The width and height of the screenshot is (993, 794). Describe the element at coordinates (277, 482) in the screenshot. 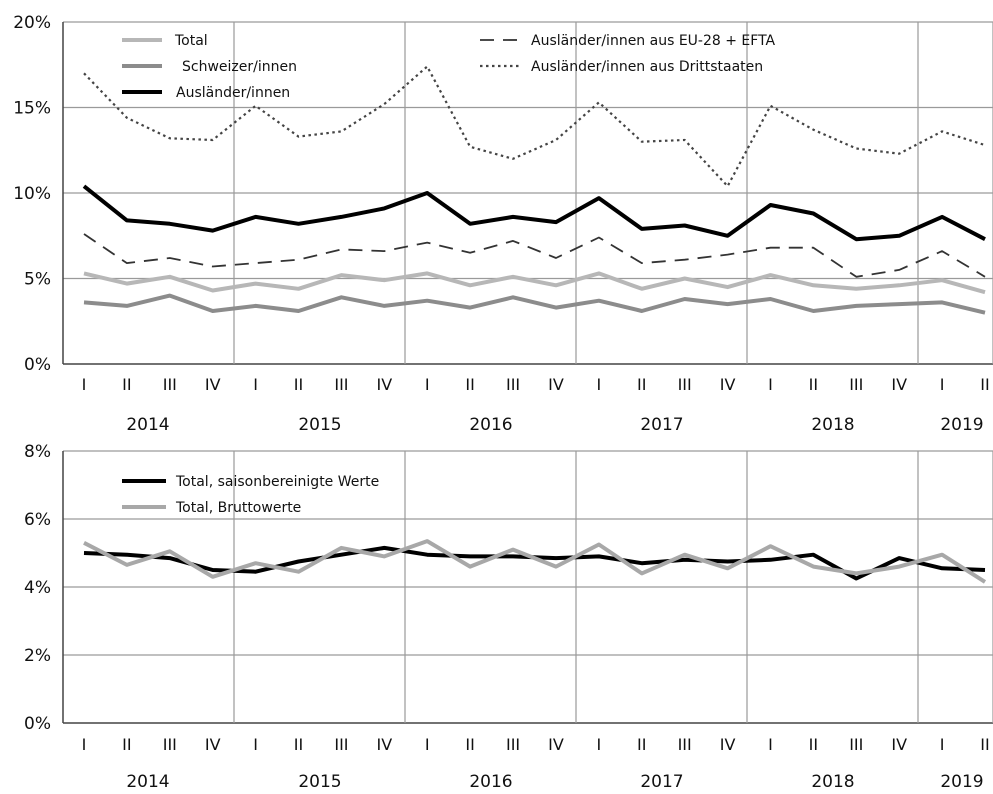

I see `legend-label: Total, saisonbereinigte Werte` at that location.